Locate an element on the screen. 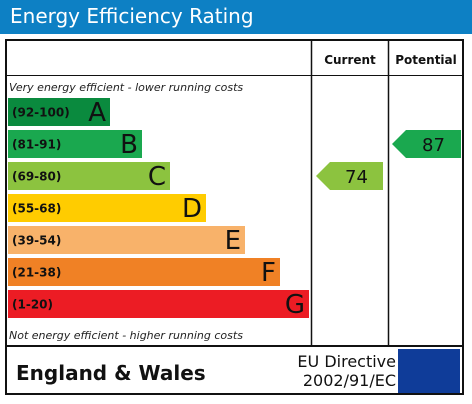 The image size is (472, 404). band-range-e: (39-54) is located at coordinates (36, 241).